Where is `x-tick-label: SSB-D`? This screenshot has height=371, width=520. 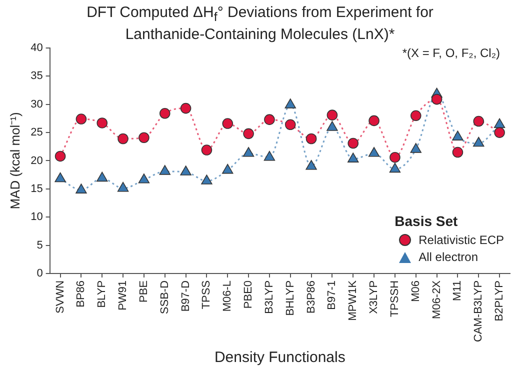
x-tick-label: SSB-D is located at coordinates (164, 297).